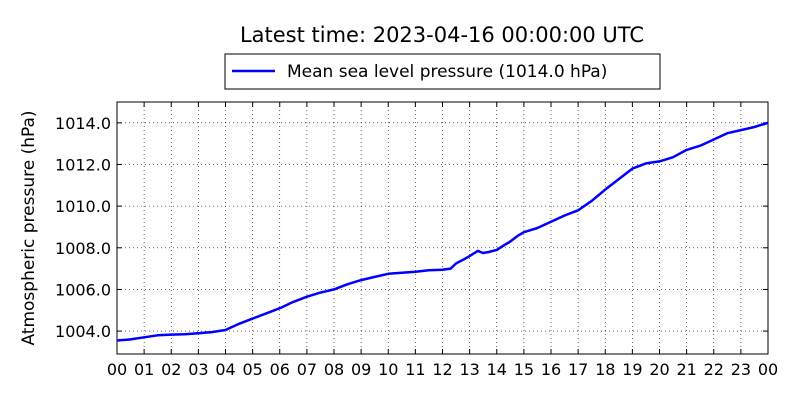 This screenshot has width=800, height=400. Describe the element at coordinates (741, 369) in the screenshot. I see `x-tick-label: 23` at that location.